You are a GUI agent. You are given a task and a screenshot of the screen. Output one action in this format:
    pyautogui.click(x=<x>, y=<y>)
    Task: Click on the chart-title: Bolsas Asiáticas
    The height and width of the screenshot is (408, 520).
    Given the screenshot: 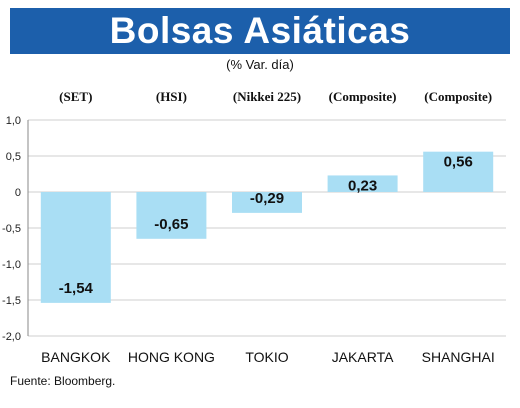 What is the action you would take?
    pyautogui.click(x=260, y=31)
    